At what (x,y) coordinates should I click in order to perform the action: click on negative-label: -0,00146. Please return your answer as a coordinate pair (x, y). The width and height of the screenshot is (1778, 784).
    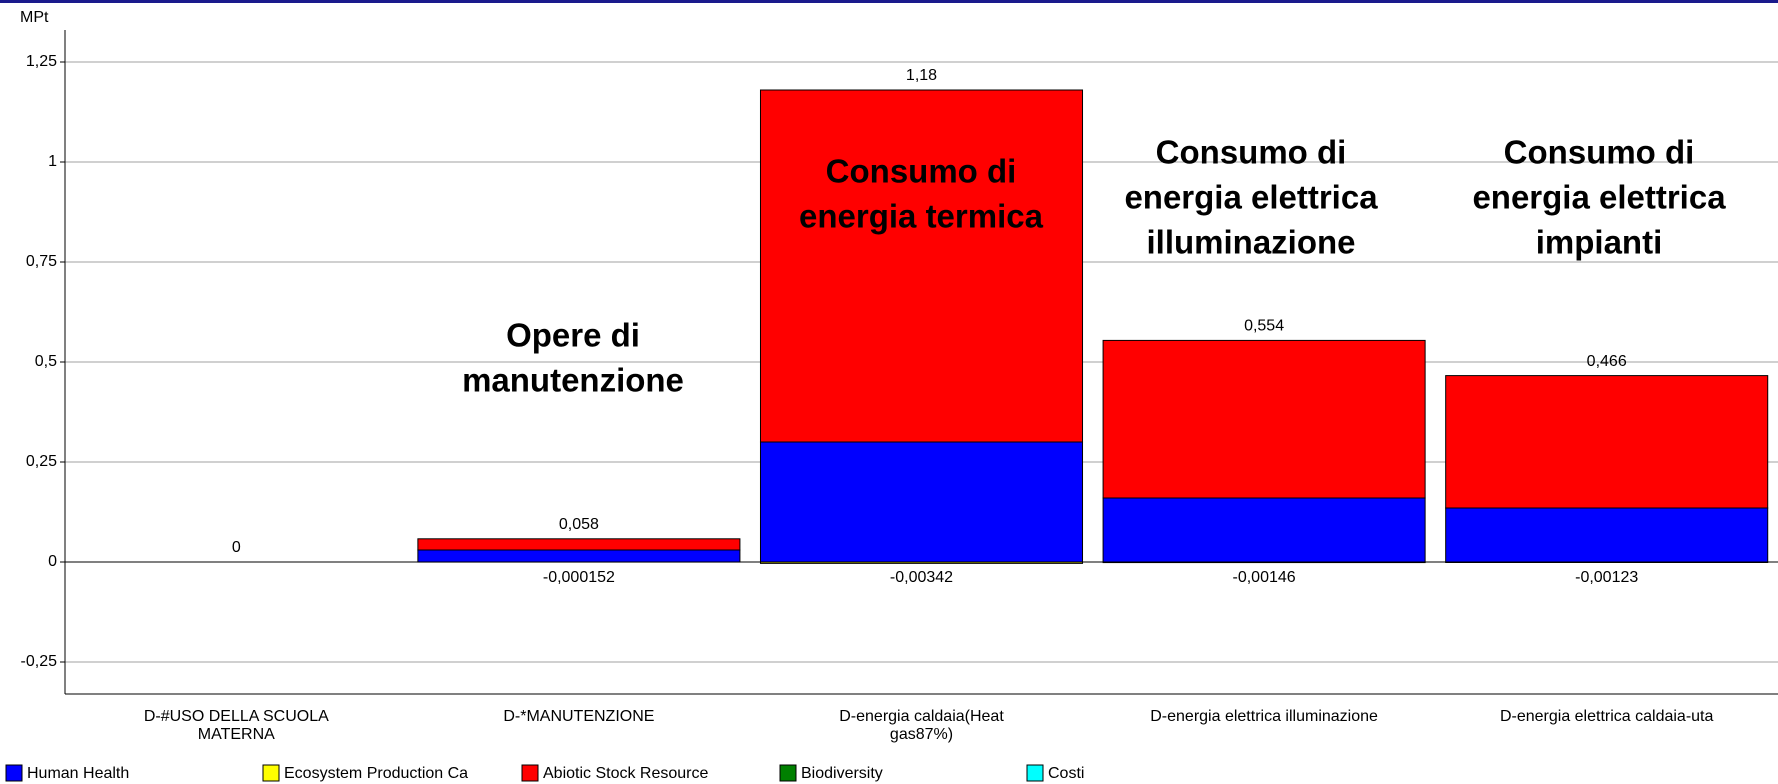
    Looking at the image, I should click on (1264, 577).